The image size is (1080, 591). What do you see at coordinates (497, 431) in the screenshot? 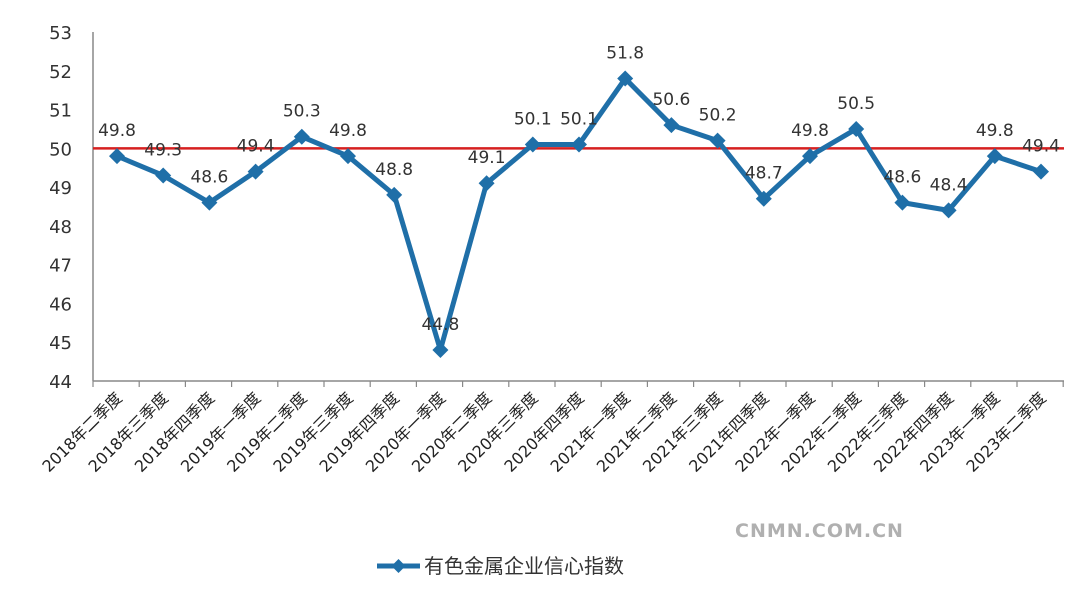
I see `x-category-label: 2020年三季度` at bounding box center [497, 431].